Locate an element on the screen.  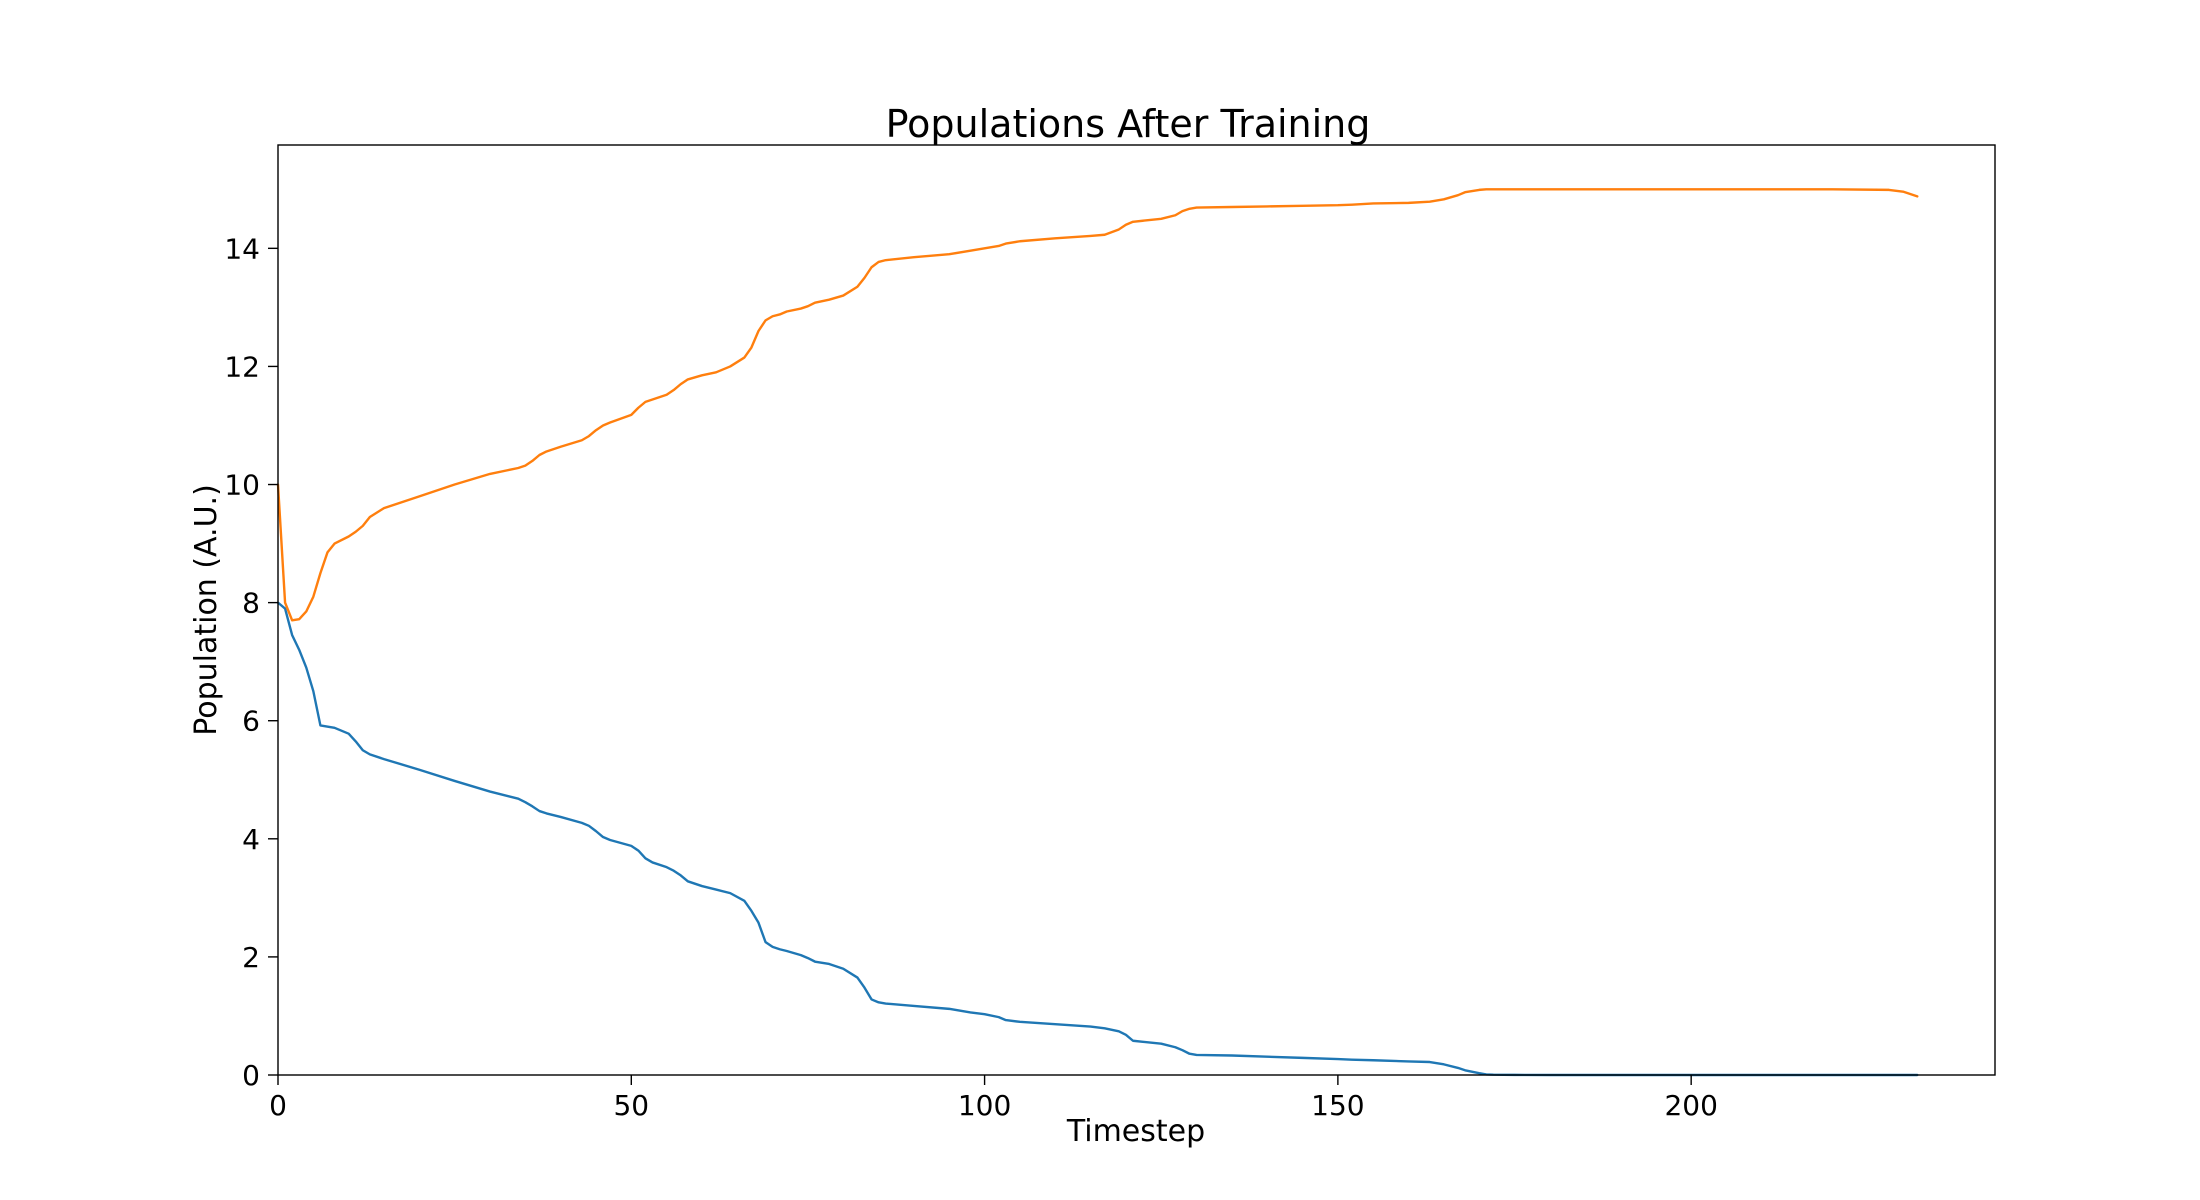
y-tick-label: 2 is located at coordinates (251, 957).